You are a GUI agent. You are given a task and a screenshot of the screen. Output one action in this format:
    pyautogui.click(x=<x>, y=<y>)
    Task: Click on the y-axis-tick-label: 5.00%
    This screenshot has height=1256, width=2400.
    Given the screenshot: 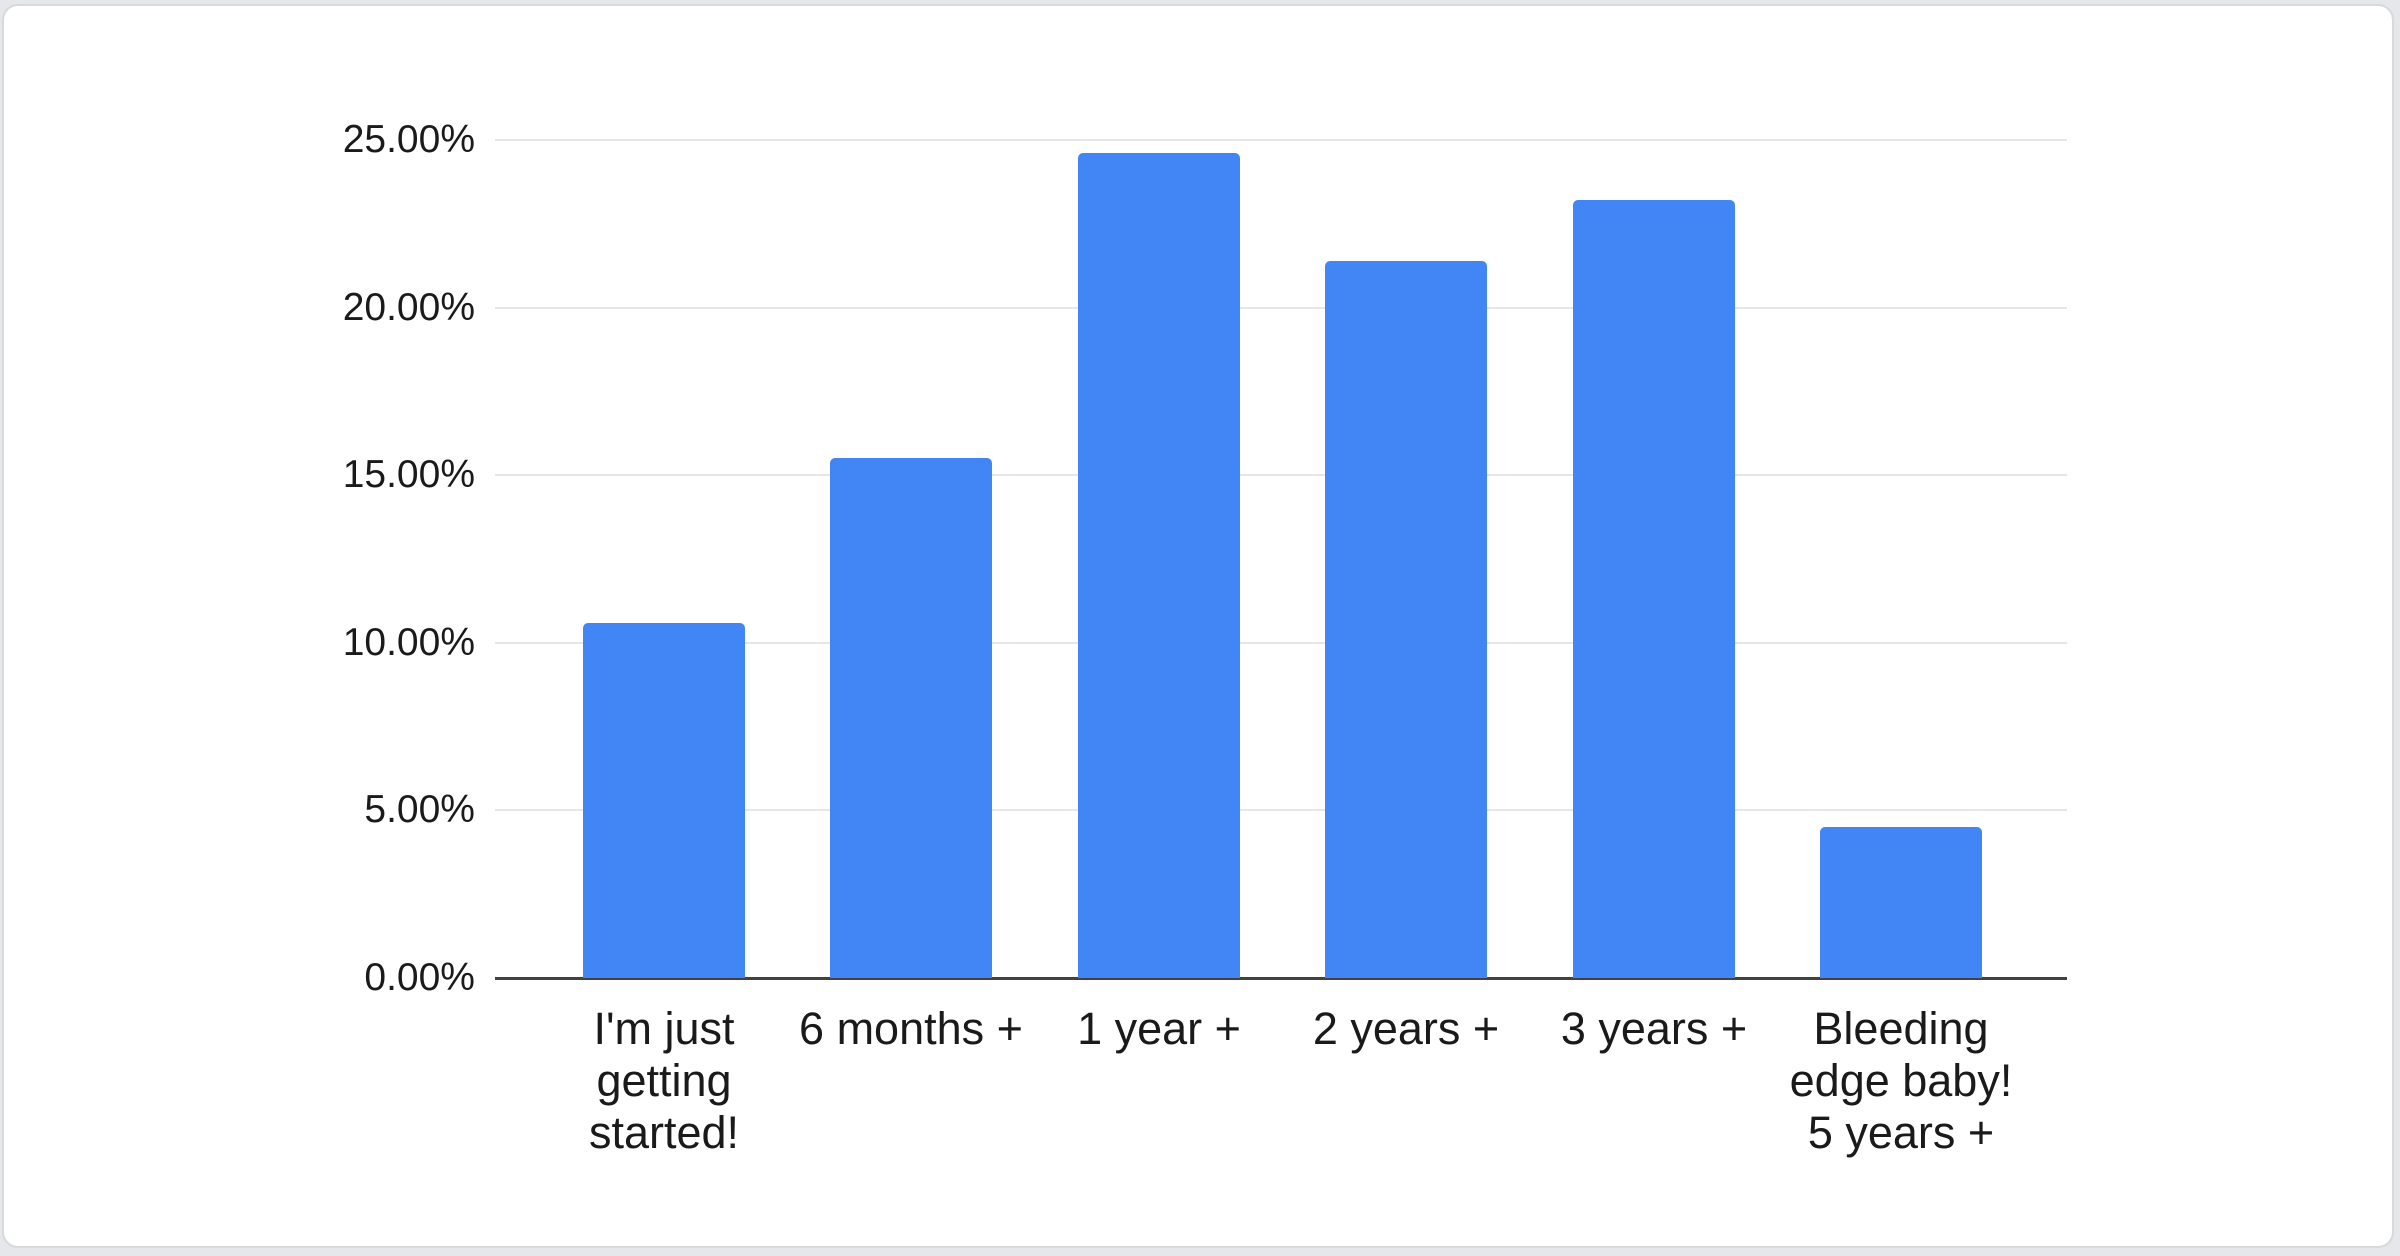 What is the action you would take?
    pyautogui.click(x=419, y=809)
    